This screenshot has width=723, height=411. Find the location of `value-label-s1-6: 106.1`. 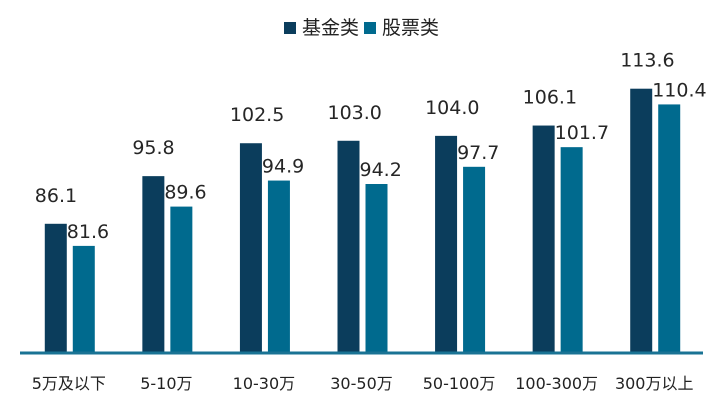

value-label-s1-6: 106.1 is located at coordinates (550, 98).